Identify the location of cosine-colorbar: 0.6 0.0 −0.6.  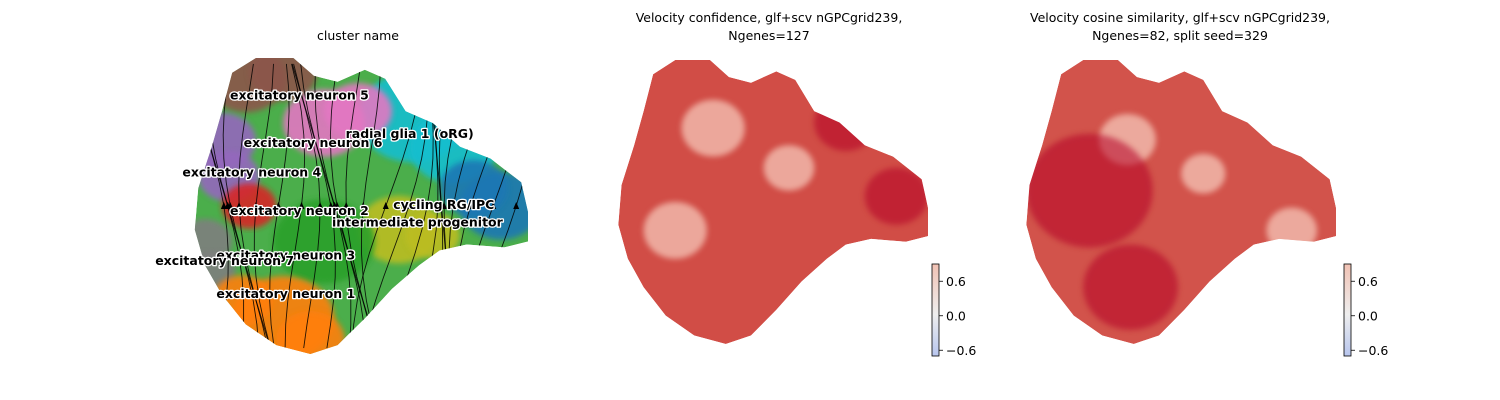
(1365, 310).